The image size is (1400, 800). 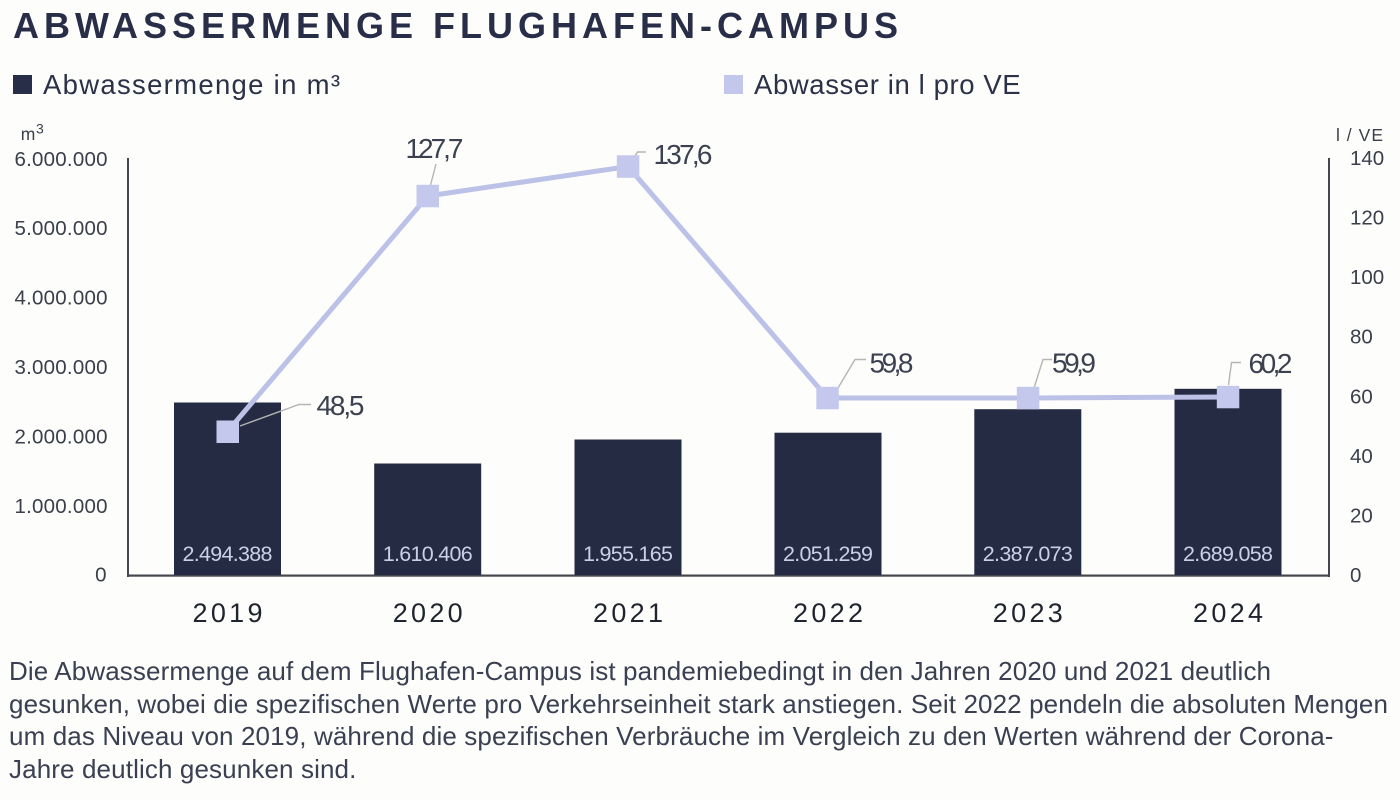 What do you see at coordinates (61, 437) in the screenshot?
I see `svg-text: 2.000.000` at bounding box center [61, 437].